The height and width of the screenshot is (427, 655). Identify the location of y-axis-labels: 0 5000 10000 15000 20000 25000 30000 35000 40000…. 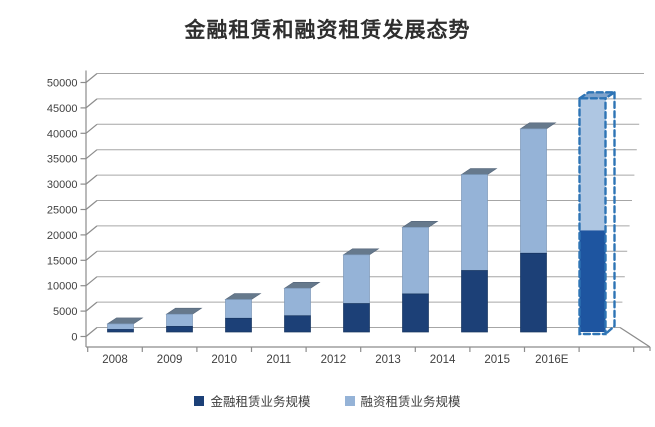
(62, 211).